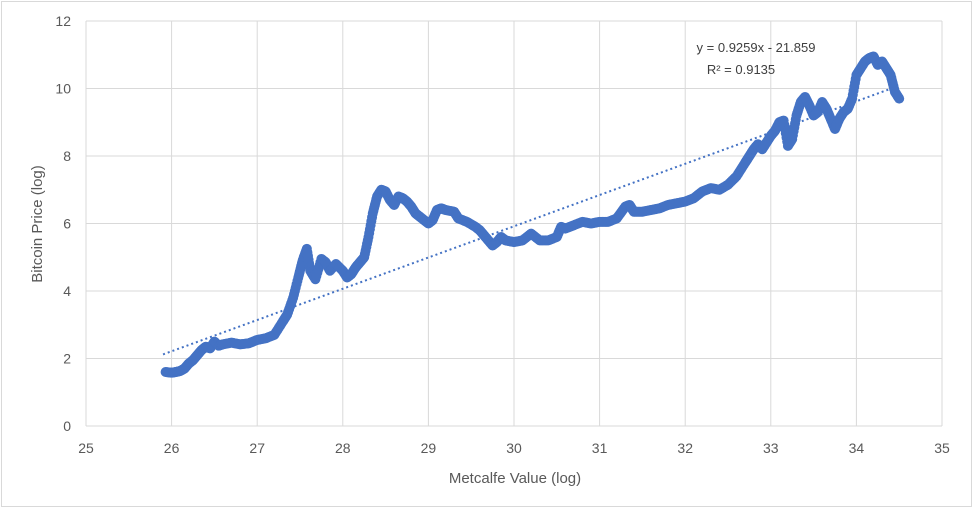  I want to click on x-tick-label: 32, so click(685, 448).